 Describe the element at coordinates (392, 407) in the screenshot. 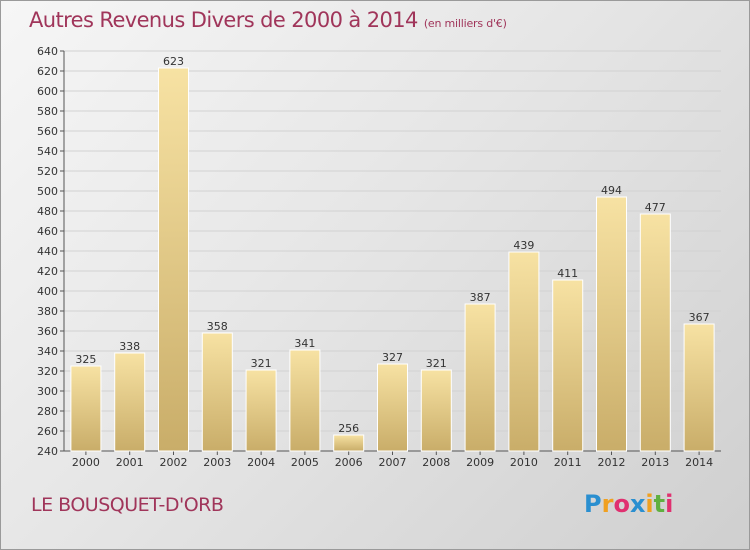

I see `bar-2007` at that location.